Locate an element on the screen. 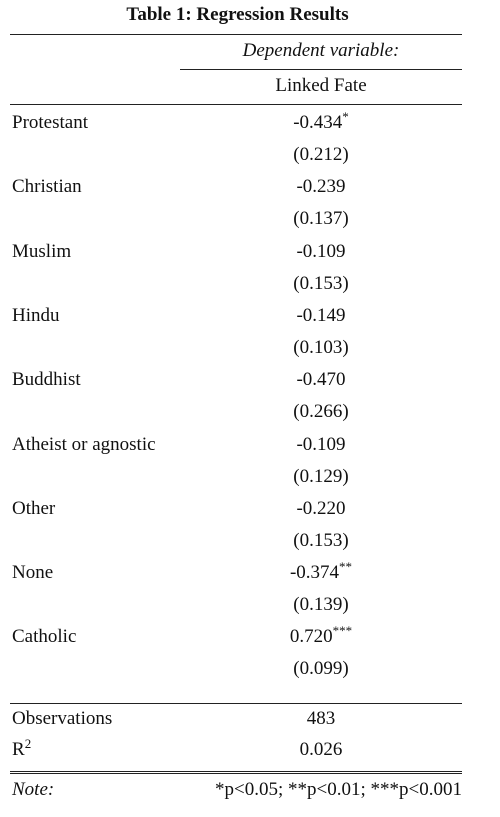 This screenshot has height=817, width=500. coefficient-number: -0.434 is located at coordinates (318, 122).